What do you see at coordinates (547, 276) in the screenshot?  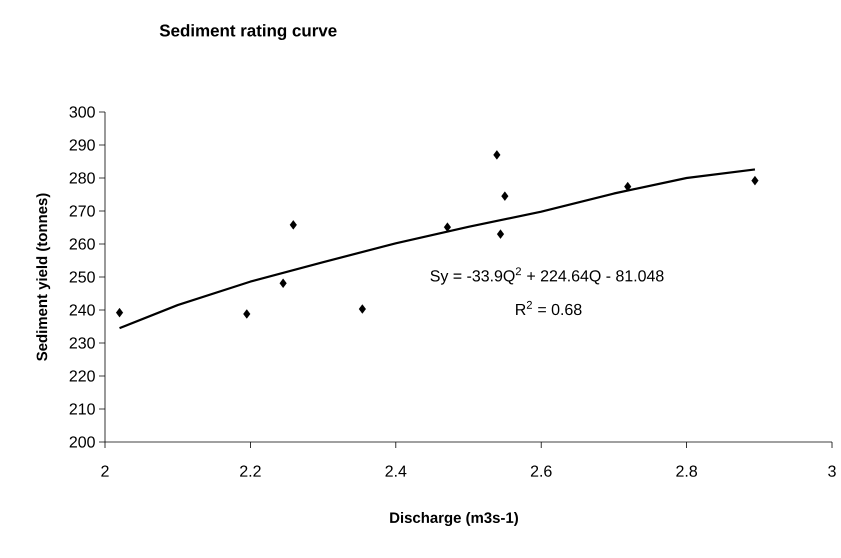 I see `annotation: Sy = -33.9Q$^{2}$ + 224.64Q - 81.048` at bounding box center [547, 276].